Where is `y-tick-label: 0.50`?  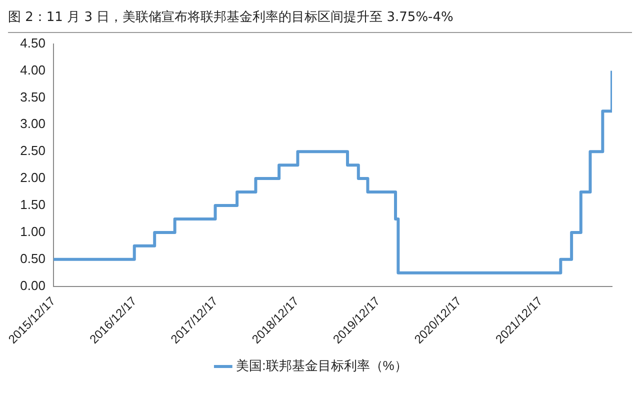
y-tick-label: 0.50 is located at coordinates (33, 258).